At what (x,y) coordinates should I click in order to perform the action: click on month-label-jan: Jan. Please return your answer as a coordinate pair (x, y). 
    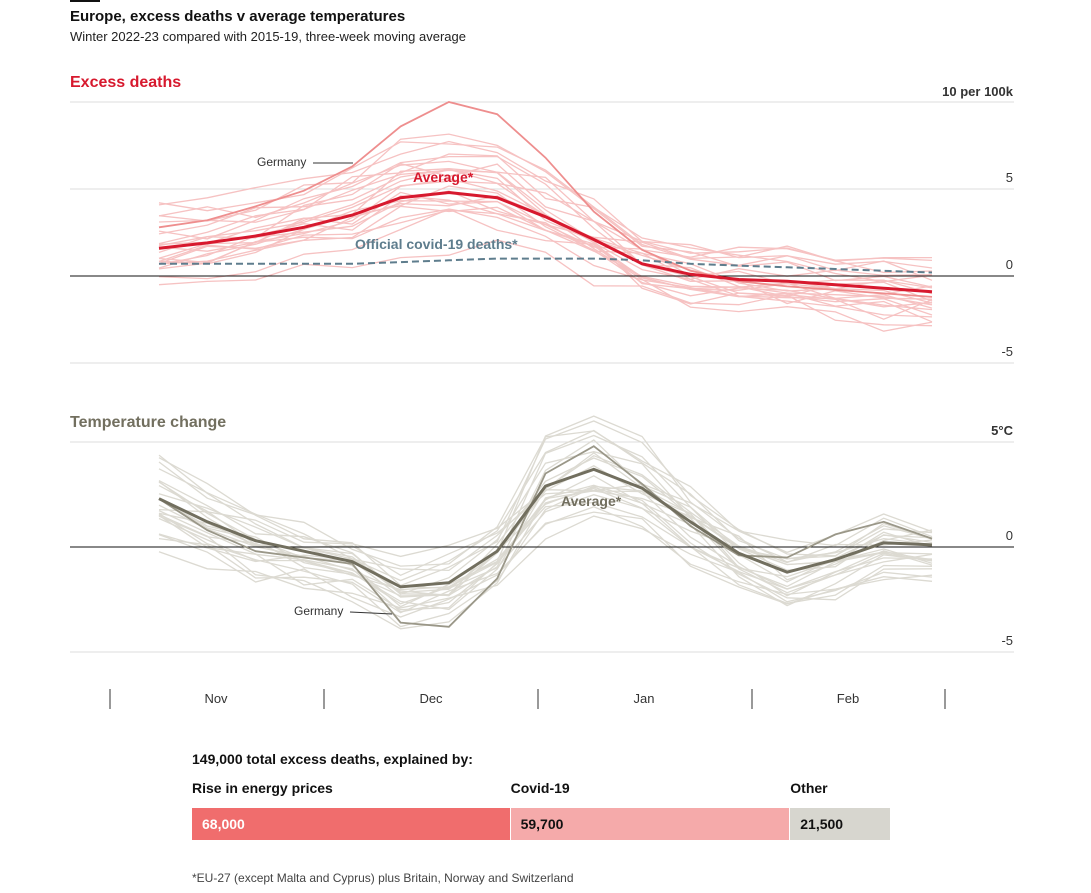
    Looking at the image, I should click on (644, 698).